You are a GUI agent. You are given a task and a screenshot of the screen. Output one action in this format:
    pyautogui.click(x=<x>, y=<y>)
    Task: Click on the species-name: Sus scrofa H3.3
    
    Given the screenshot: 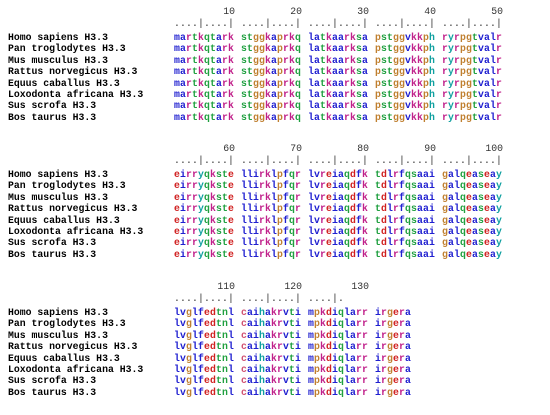 What is the action you would take?
    pyautogui.click(x=52, y=106)
    